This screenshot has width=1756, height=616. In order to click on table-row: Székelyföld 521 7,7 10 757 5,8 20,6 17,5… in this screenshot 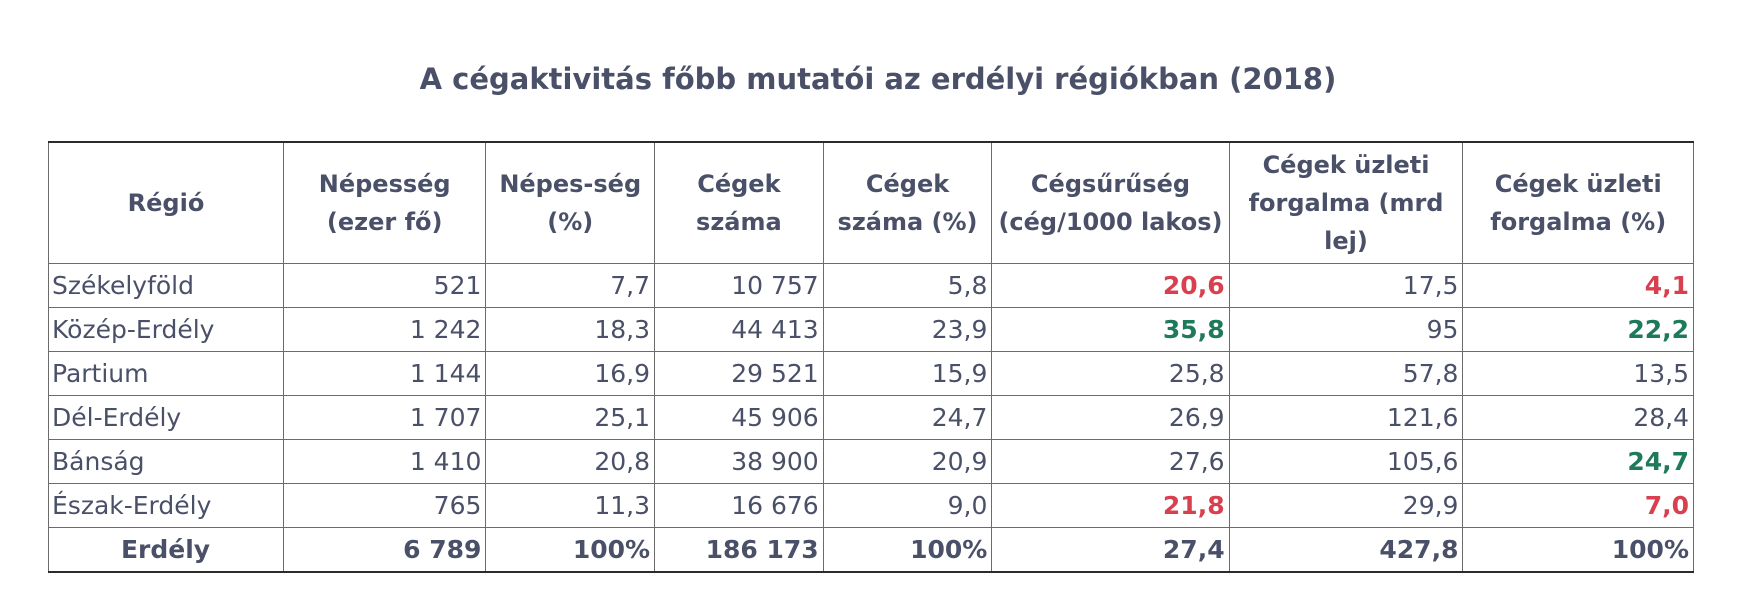, I will do `click(871, 285)`.